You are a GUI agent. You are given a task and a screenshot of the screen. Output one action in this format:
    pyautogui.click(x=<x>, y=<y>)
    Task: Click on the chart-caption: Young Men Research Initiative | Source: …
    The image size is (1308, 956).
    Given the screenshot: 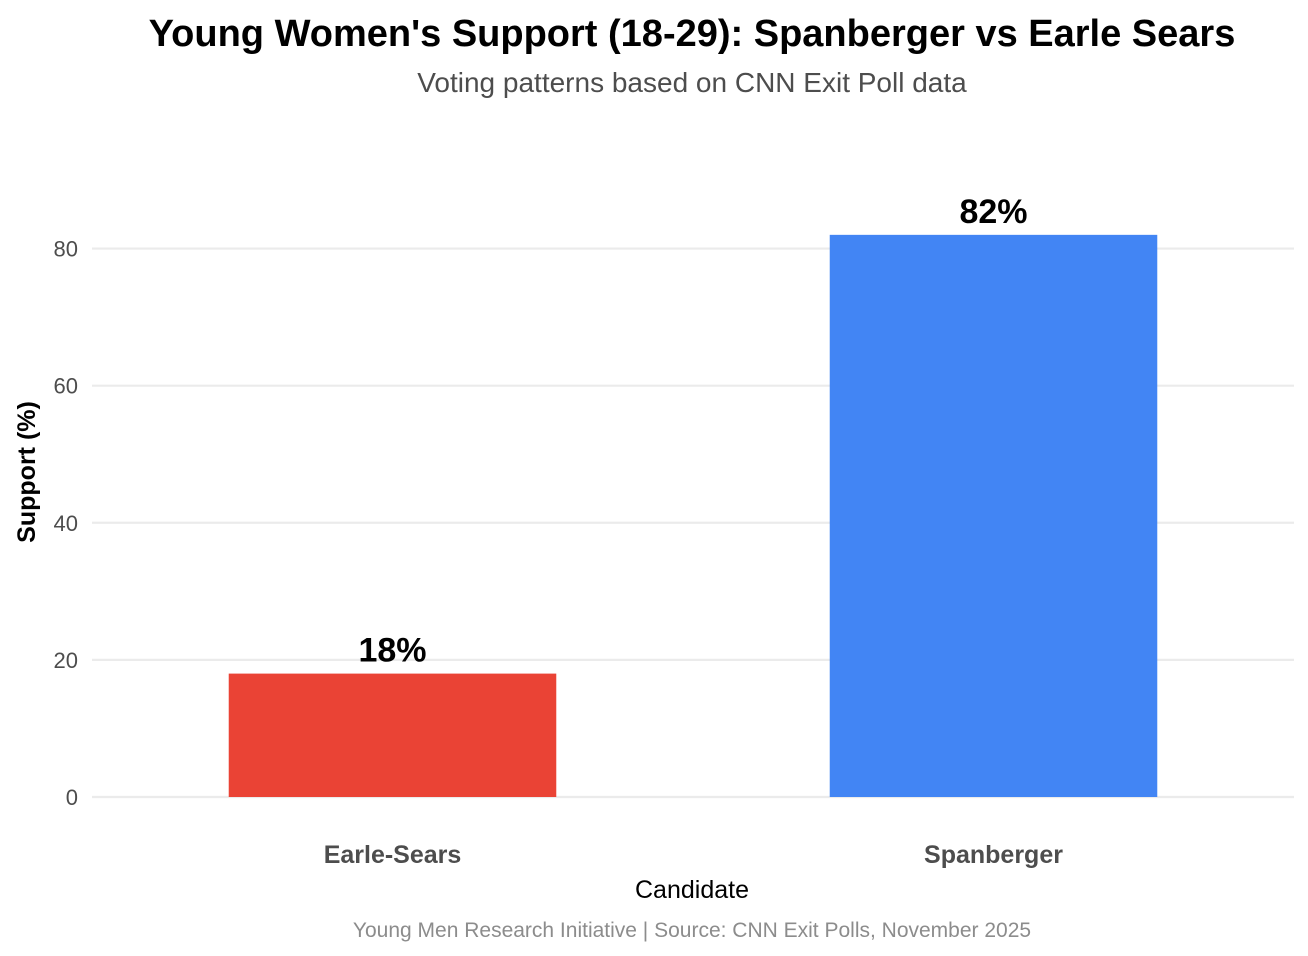 What is the action you would take?
    pyautogui.click(x=692, y=930)
    